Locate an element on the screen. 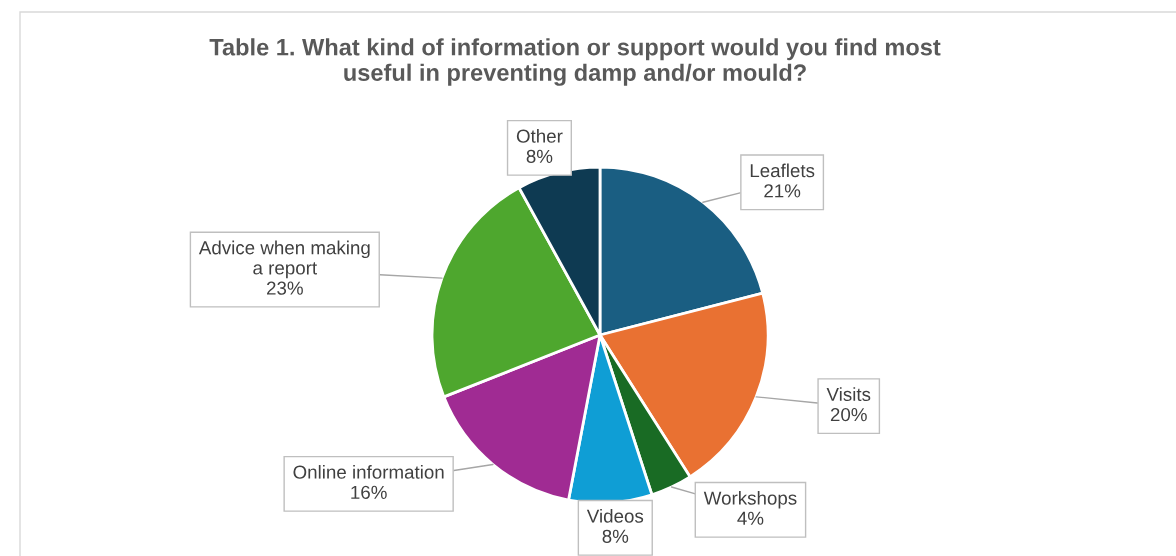 The image size is (1176, 556). data-label: 4% is located at coordinates (750, 518).